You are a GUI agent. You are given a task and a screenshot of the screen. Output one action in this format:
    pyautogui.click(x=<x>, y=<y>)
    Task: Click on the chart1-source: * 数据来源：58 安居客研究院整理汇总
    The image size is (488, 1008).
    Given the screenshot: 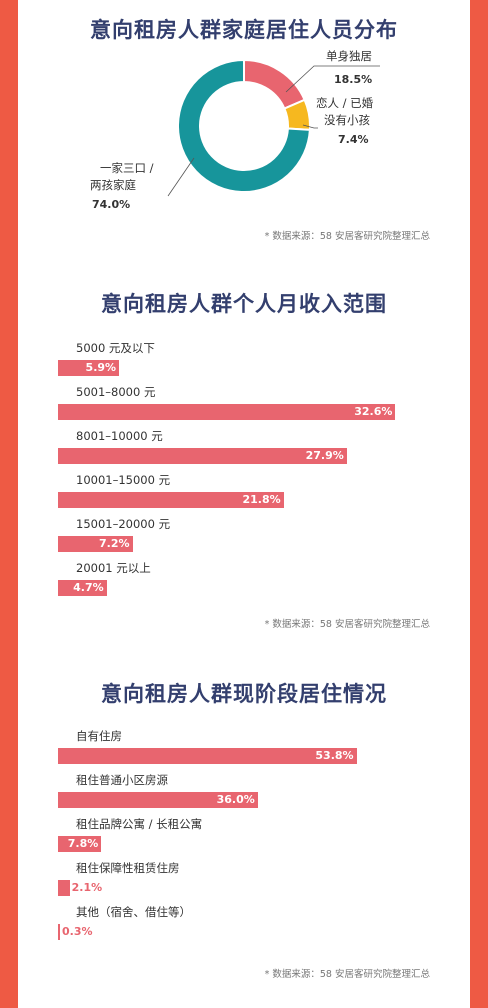 What is the action you would take?
    pyautogui.click(x=347, y=236)
    